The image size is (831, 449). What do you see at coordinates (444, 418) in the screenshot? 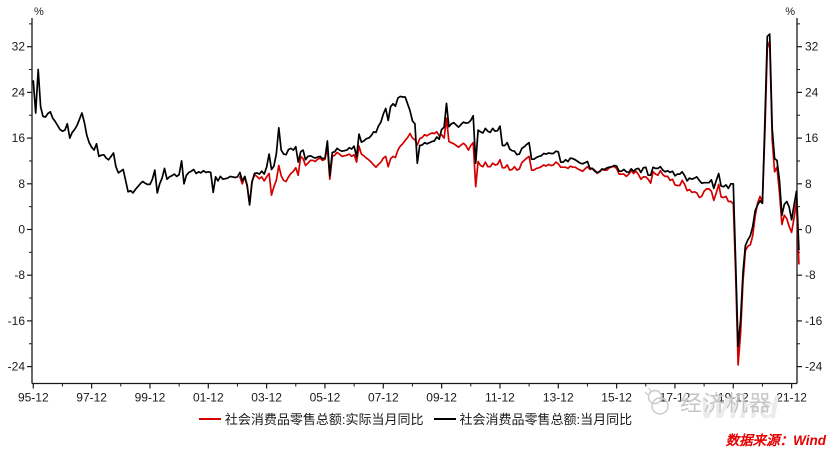
I see `legend-swatch-nominal` at bounding box center [444, 418].